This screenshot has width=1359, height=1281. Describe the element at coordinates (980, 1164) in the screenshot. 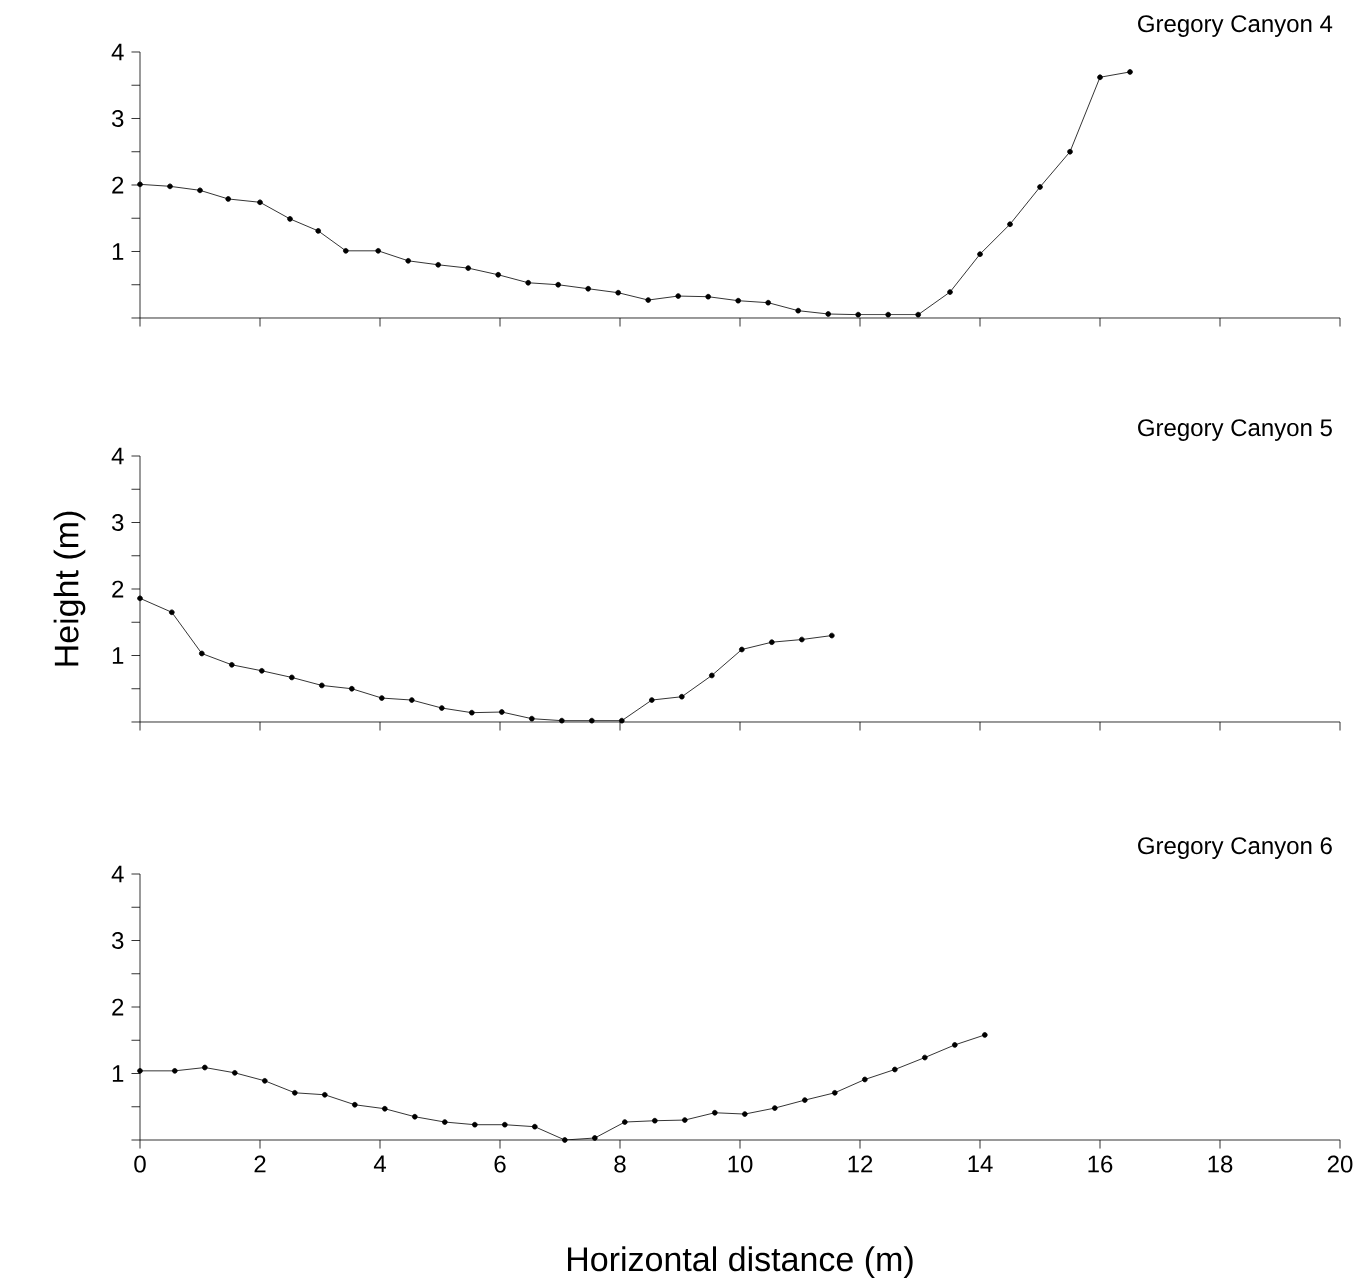

I see `x-tick-label: 14` at that location.